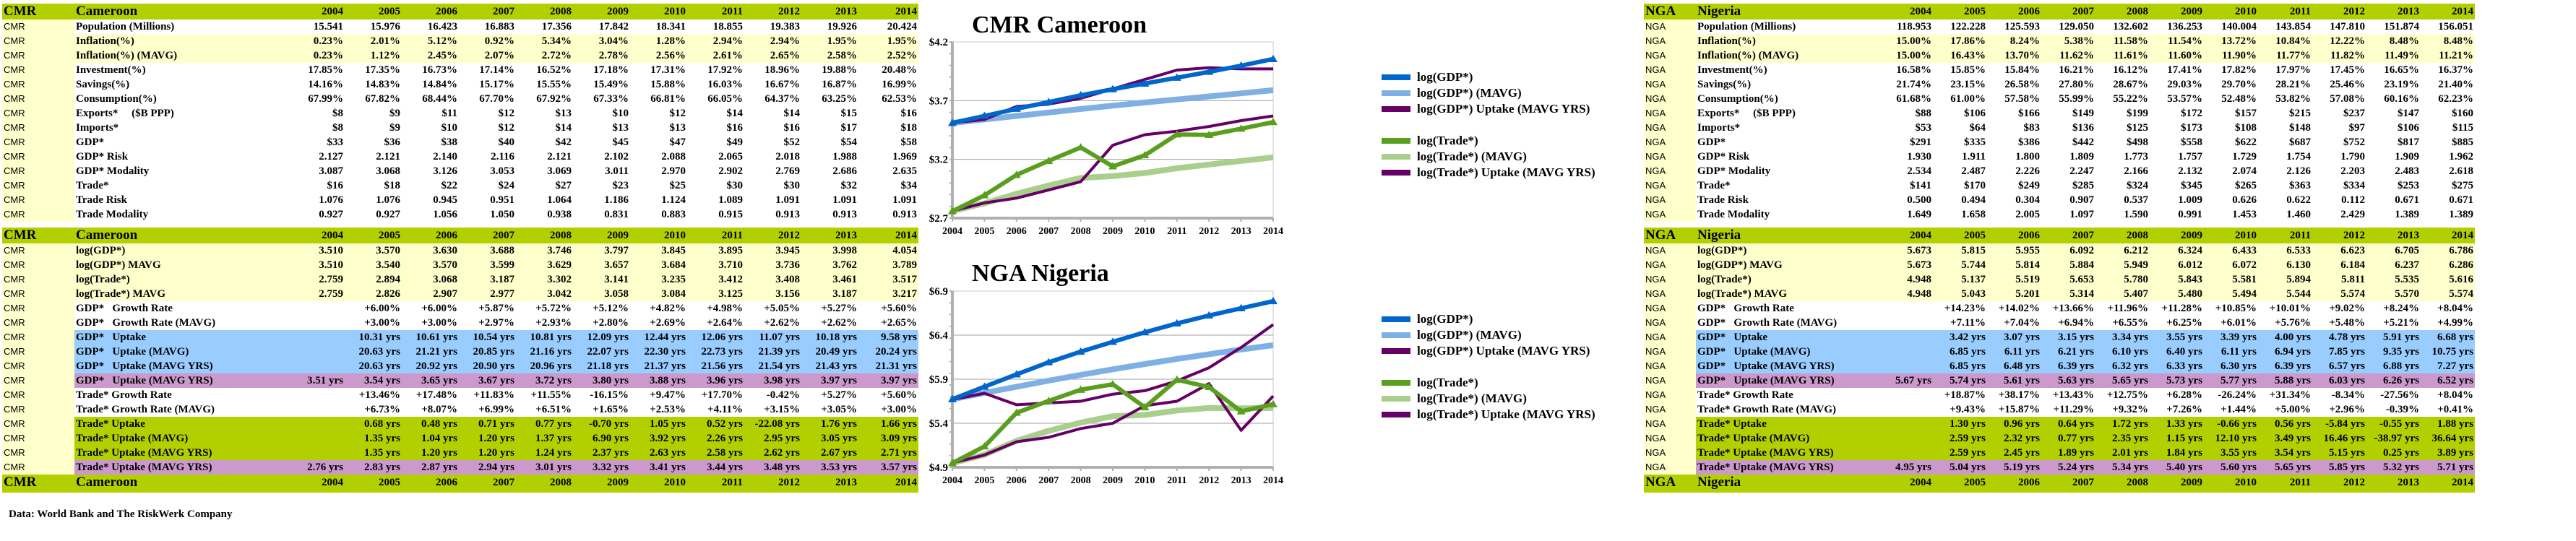  What do you see at coordinates (506, 128) in the screenshot?
I see `cell-value: $12` at bounding box center [506, 128].